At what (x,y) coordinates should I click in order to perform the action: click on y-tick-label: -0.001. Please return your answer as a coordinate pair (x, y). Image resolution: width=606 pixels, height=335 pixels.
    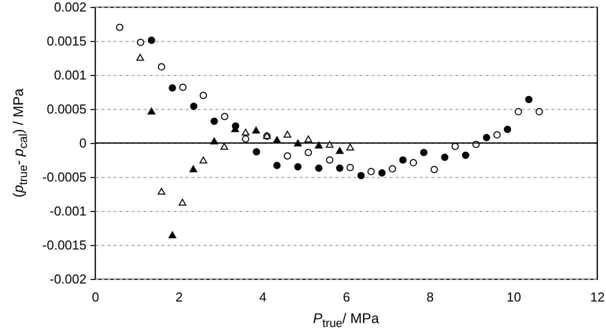
    Looking at the image, I should click on (68, 211).